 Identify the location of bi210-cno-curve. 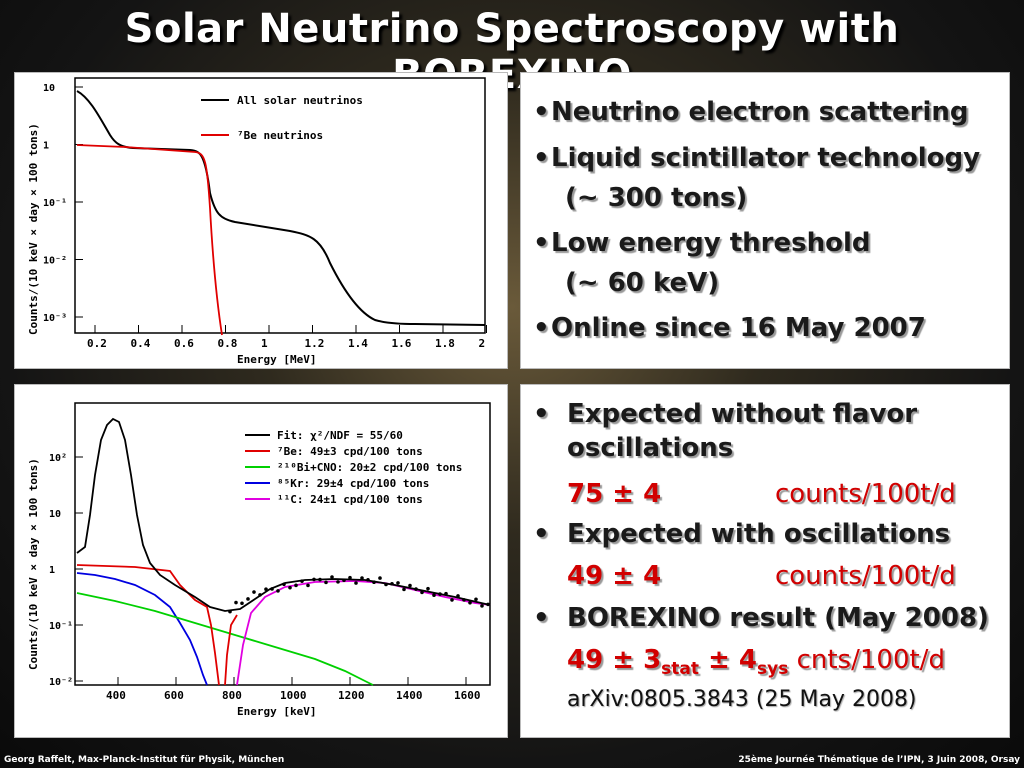
(225, 639).